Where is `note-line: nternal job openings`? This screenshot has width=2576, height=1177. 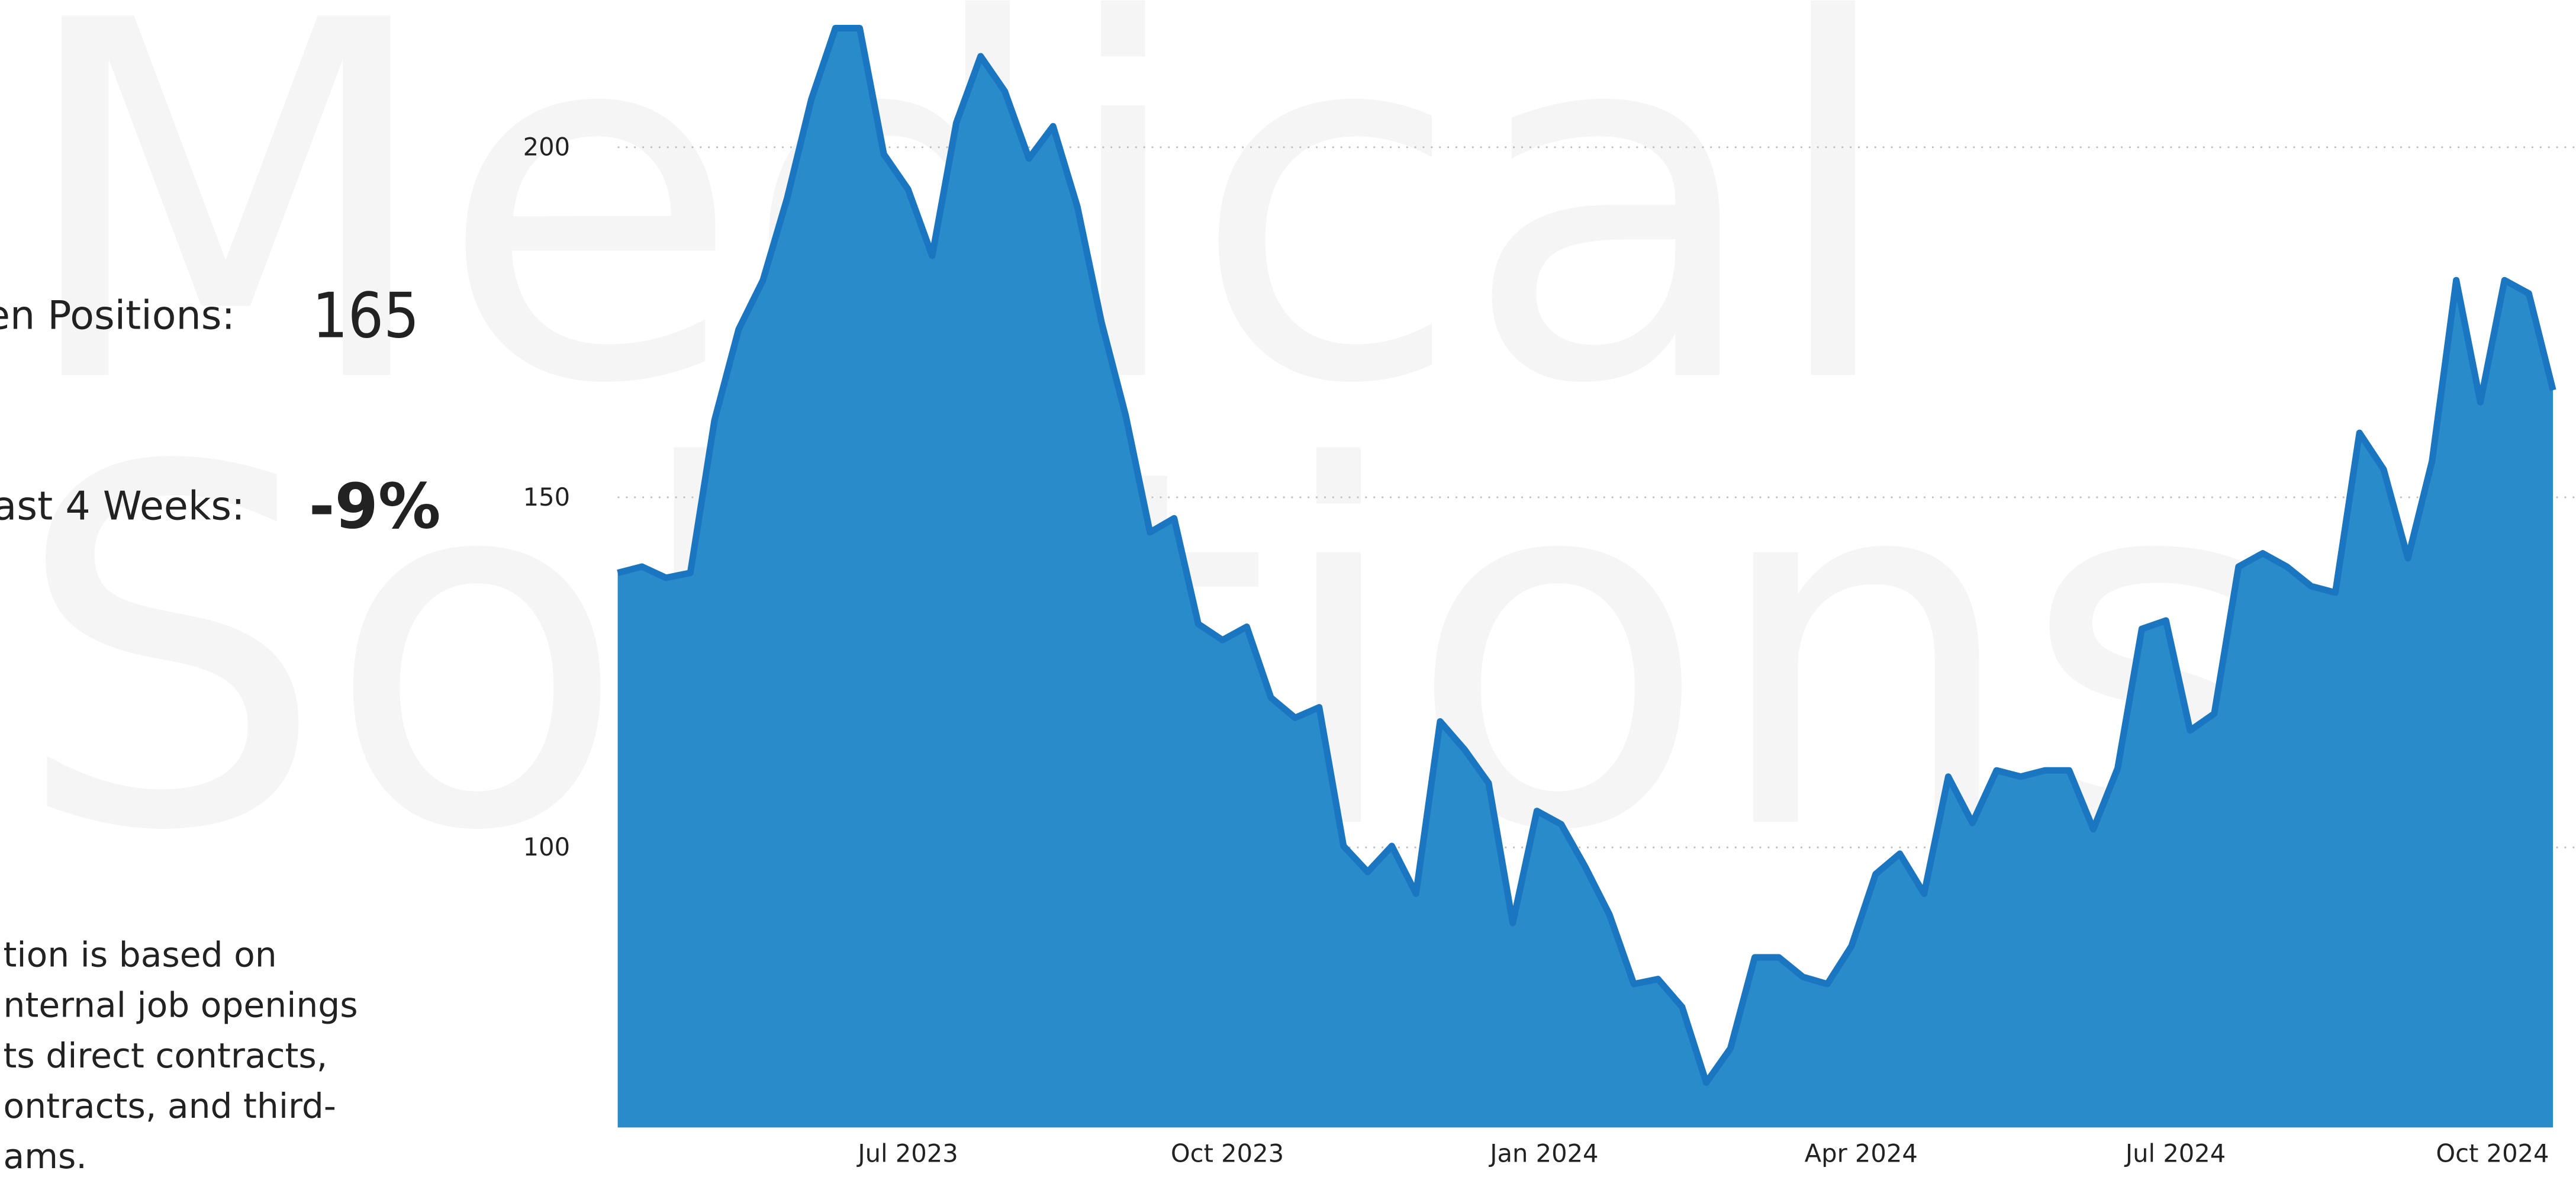 note-line: nternal job openings is located at coordinates (181, 1005).